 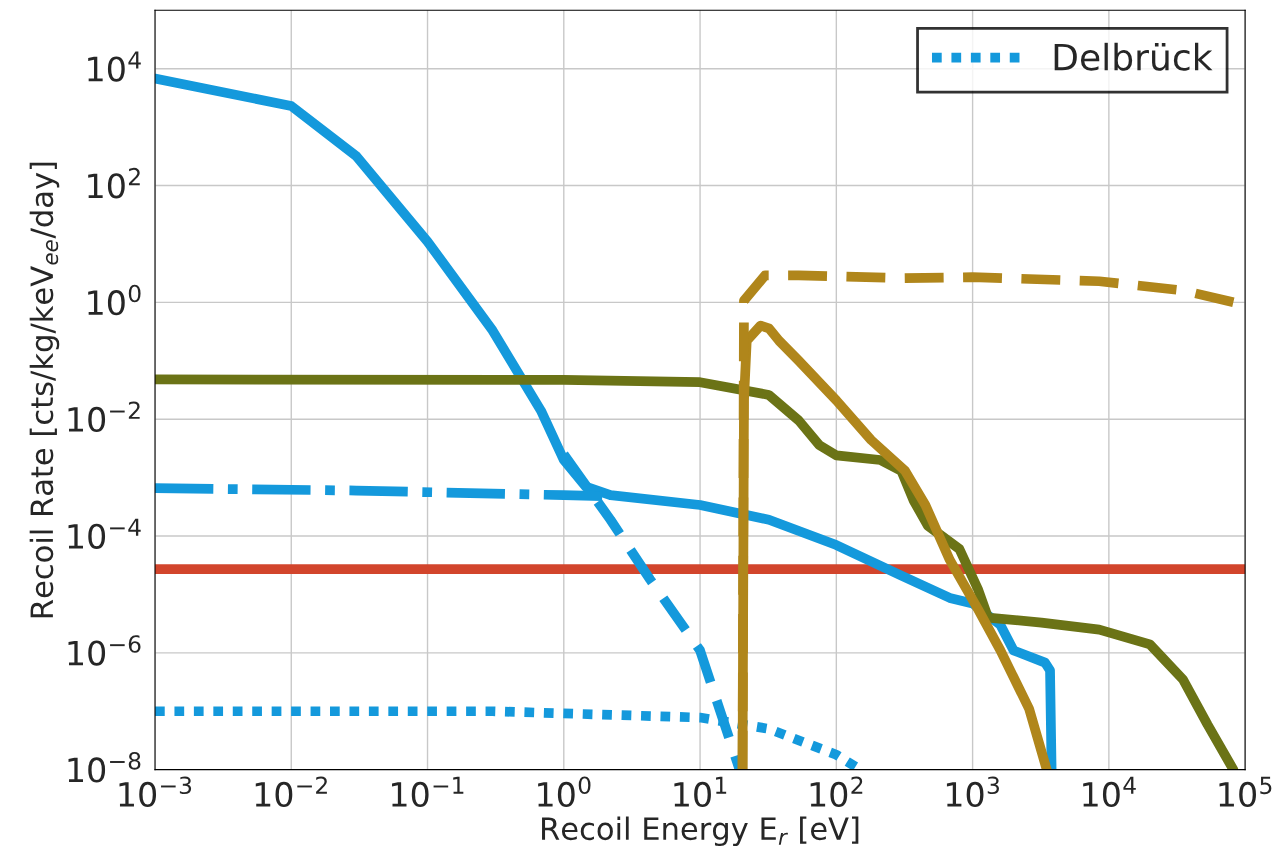 I want to click on x-axis-title: Recoil Energy E$_{r}$ [eV], so click(x=700, y=831).